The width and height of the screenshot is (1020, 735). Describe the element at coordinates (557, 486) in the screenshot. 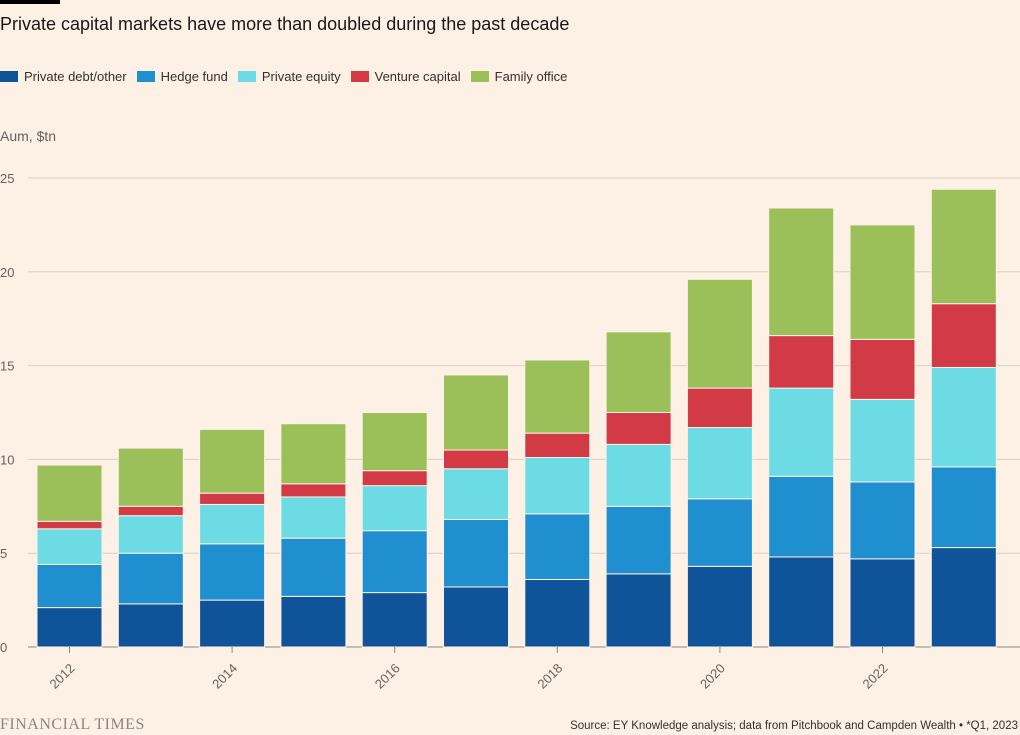

I see `bar-segment-2018-s2` at that location.